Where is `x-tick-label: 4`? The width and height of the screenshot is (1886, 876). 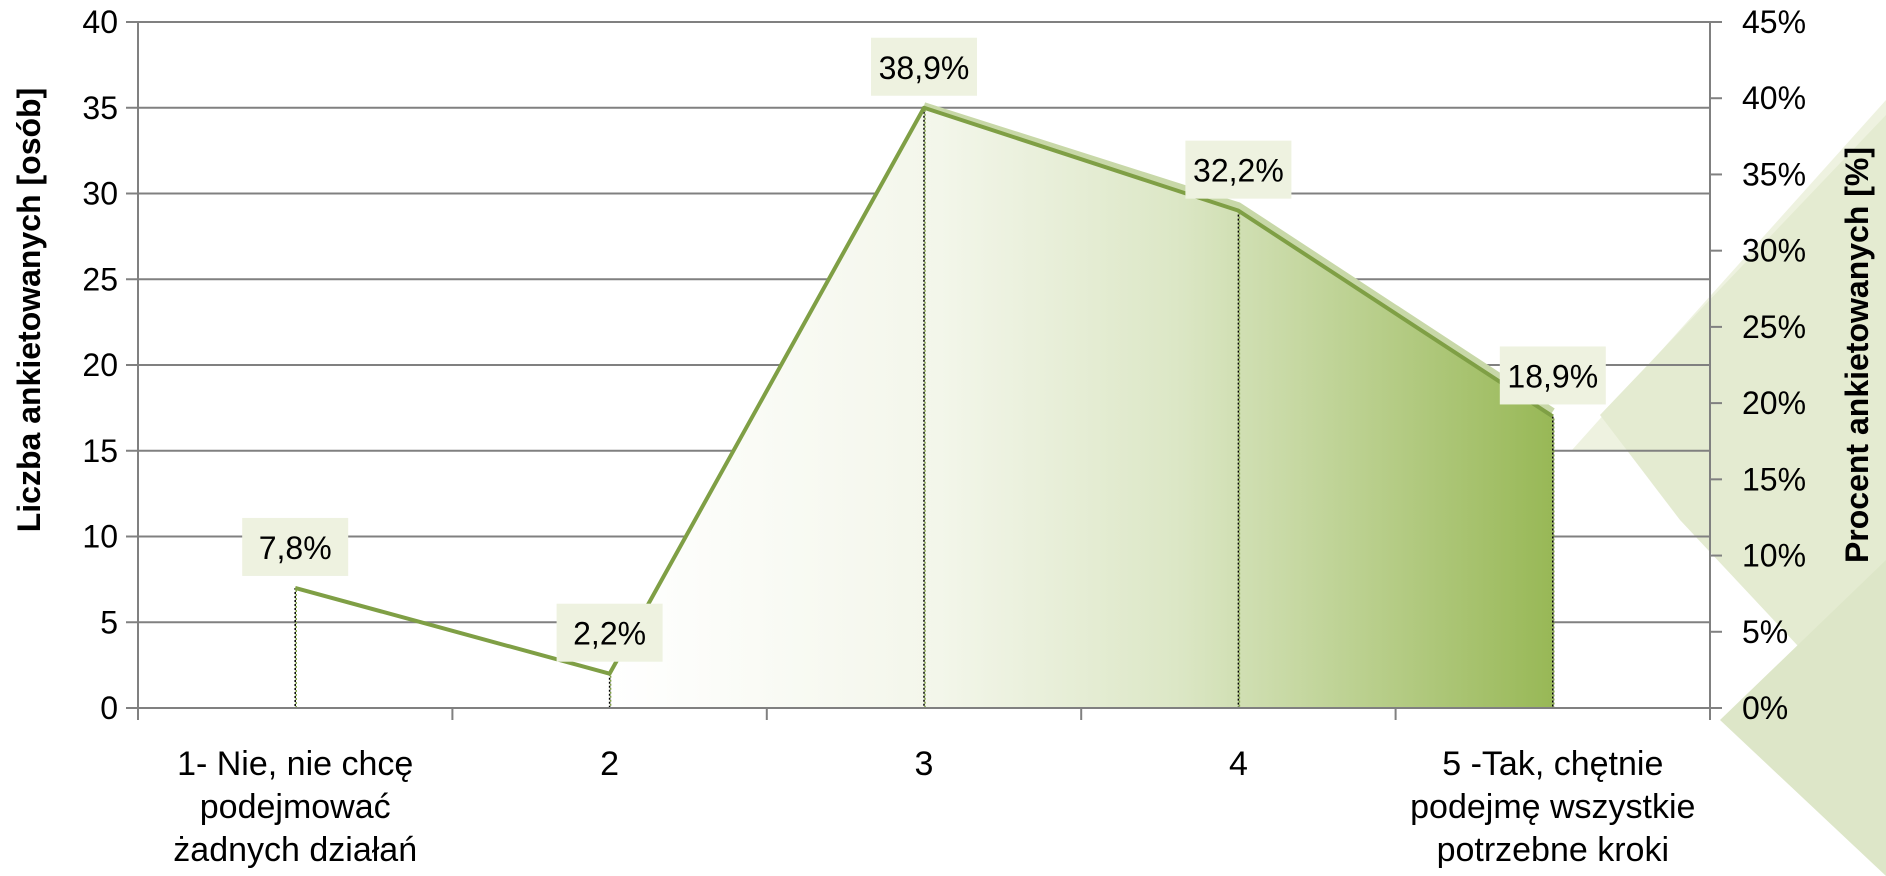 x-tick-label: 4 is located at coordinates (1238, 764).